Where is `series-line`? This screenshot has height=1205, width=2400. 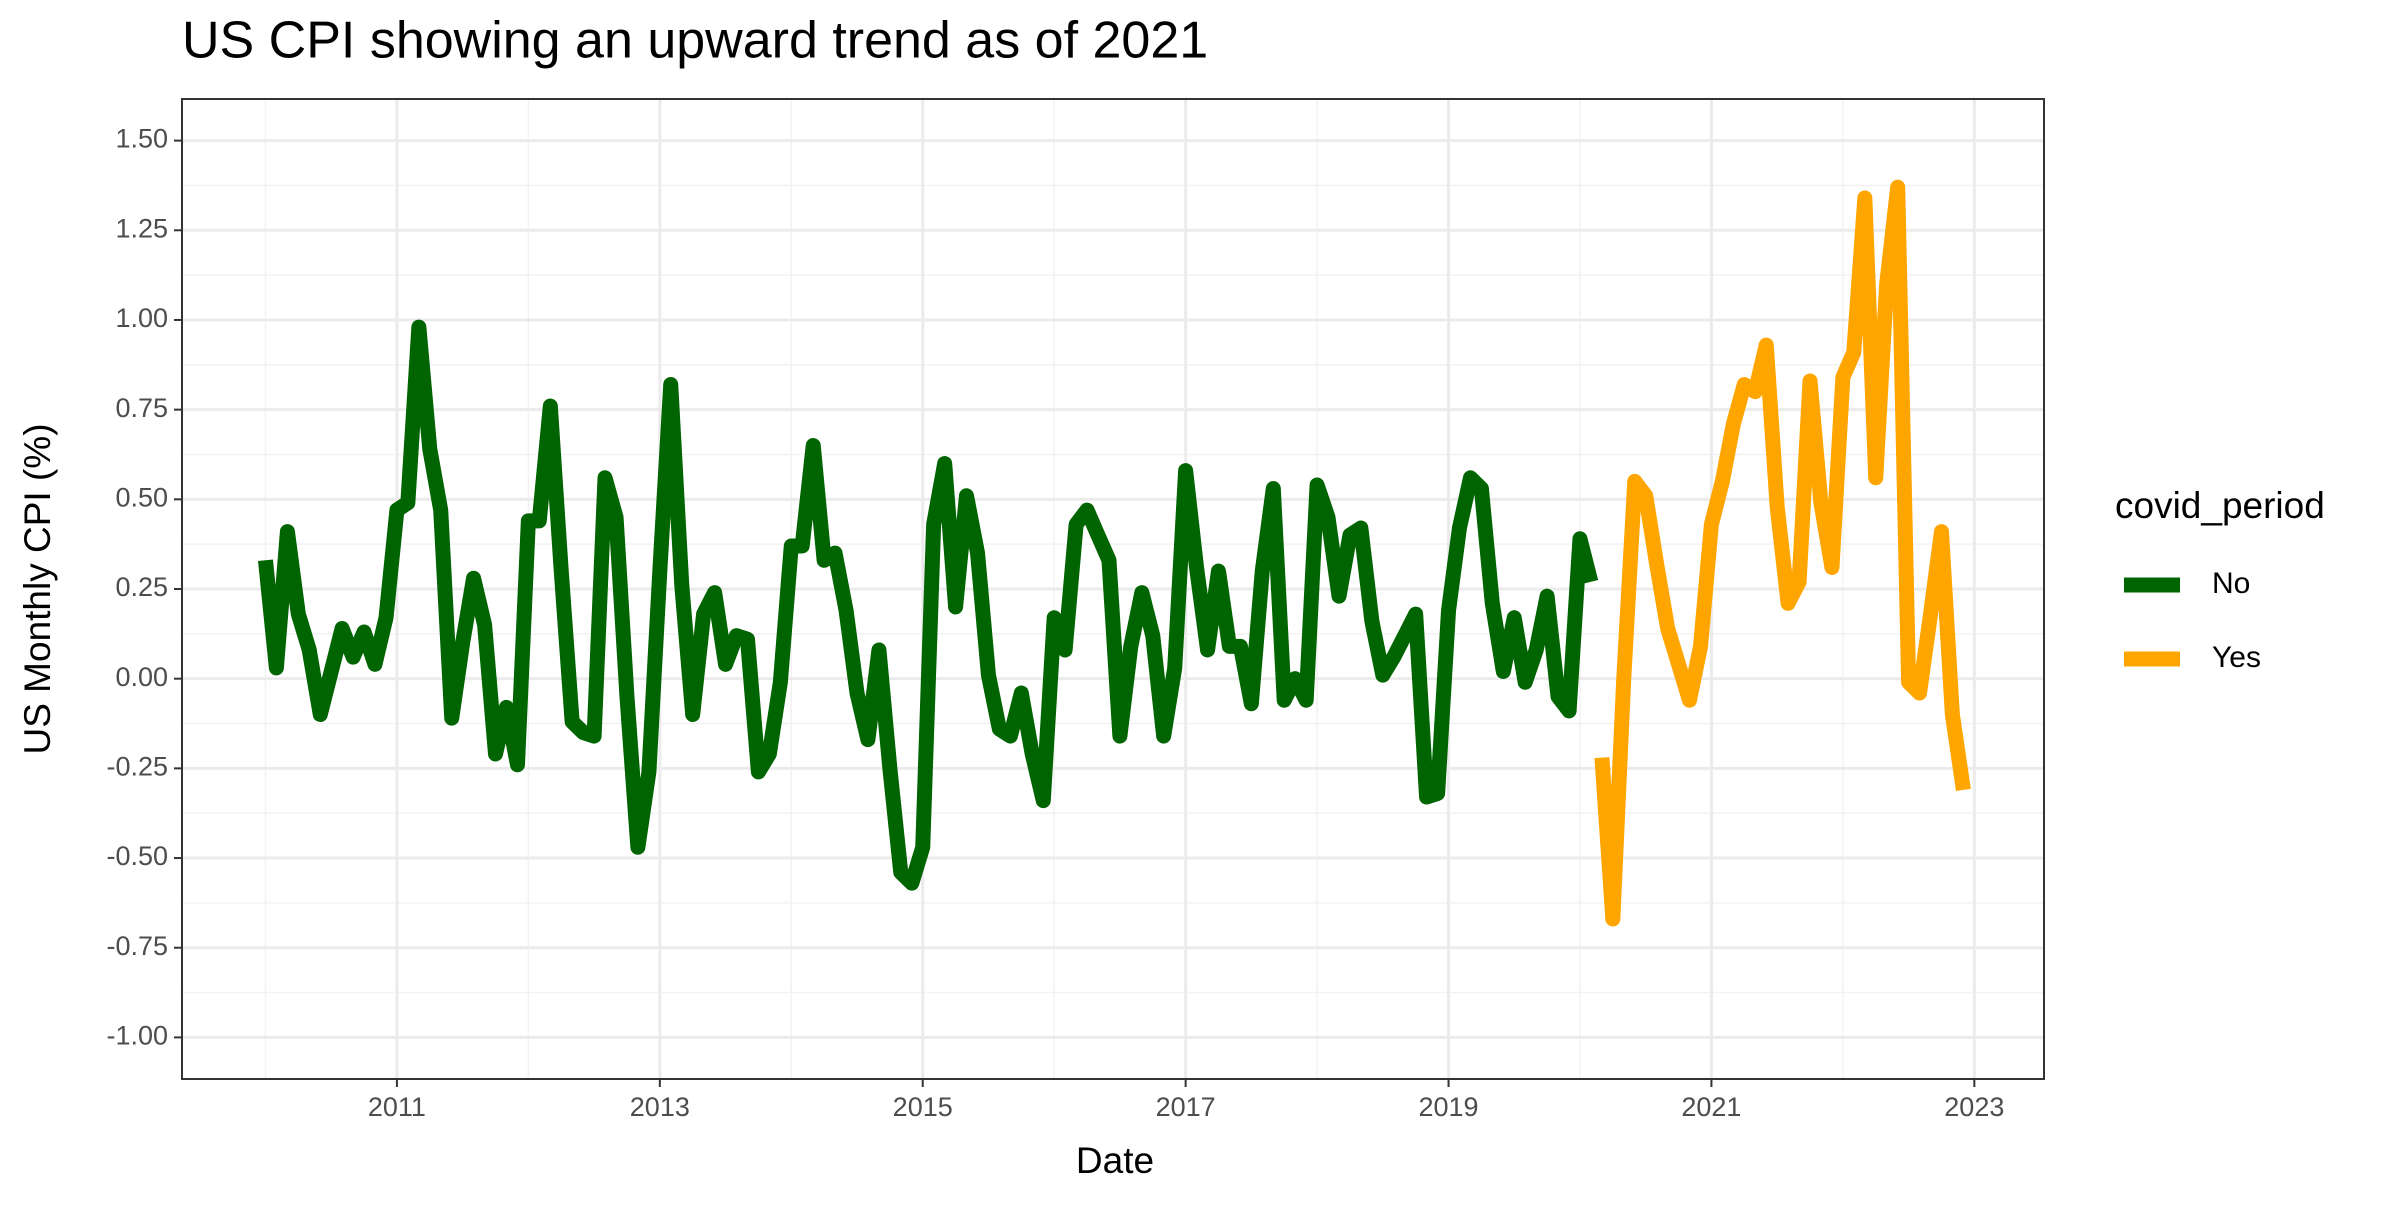 series-line is located at coordinates (1782, 553).